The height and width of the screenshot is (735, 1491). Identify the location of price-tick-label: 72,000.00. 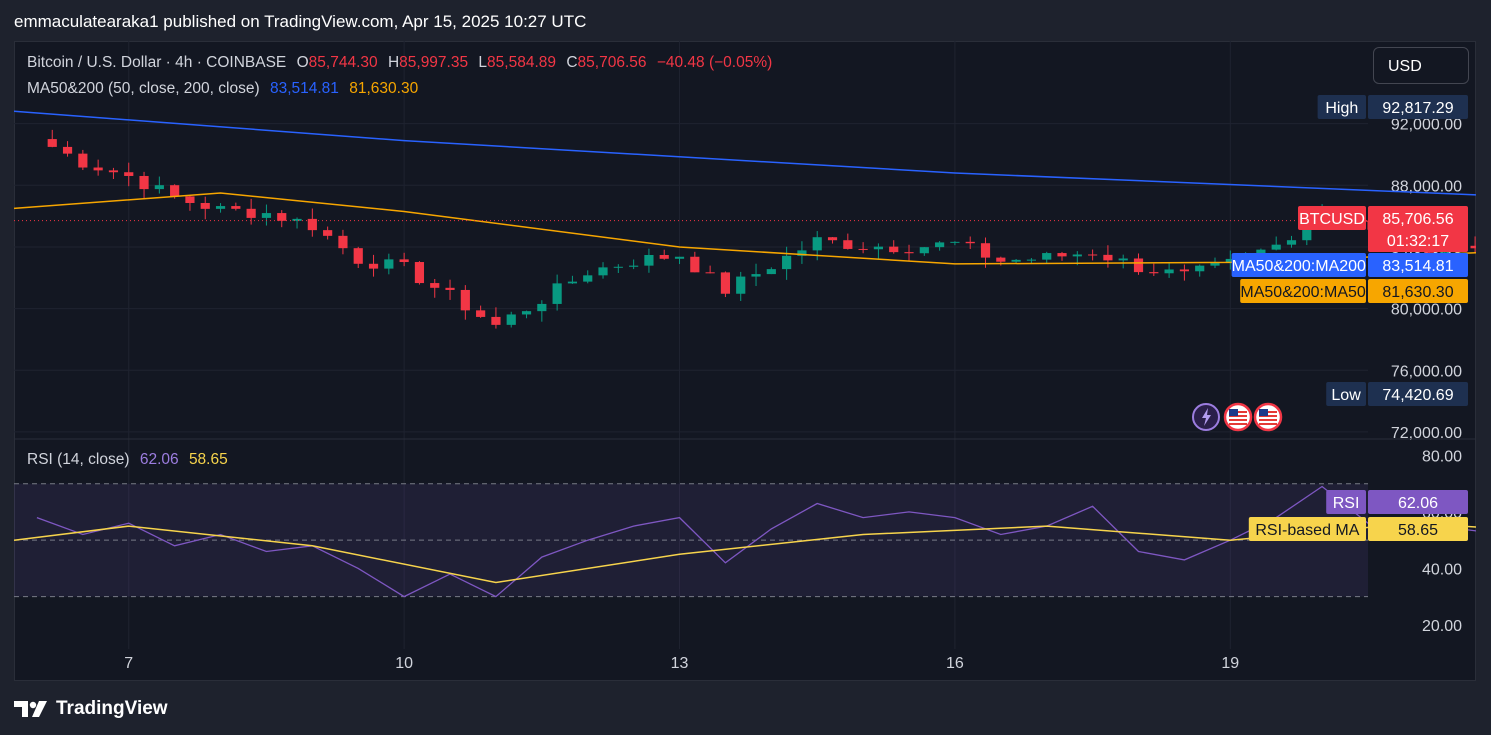
(1426, 433).